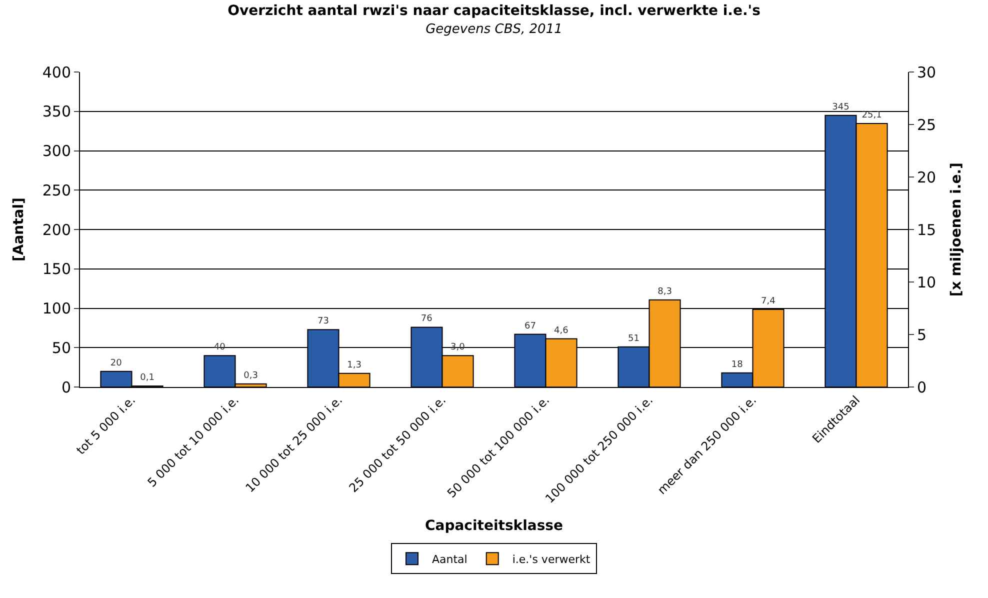 The image size is (988, 598). What do you see at coordinates (56, 151) in the screenshot?
I see `y-tick-label: 300` at bounding box center [56, 151].